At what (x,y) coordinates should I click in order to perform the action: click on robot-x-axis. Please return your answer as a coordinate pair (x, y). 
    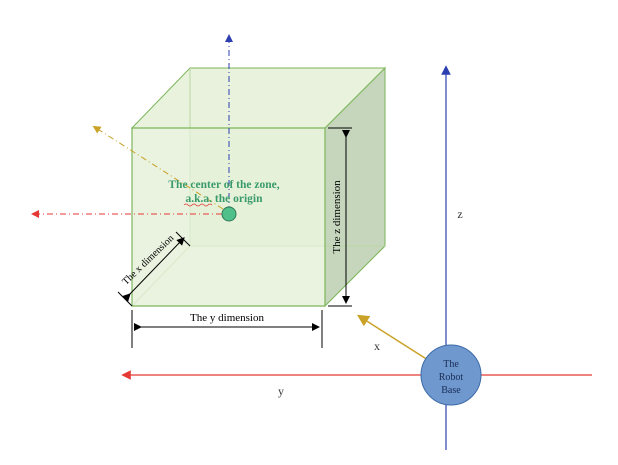
    Looking at the image, I should click on (392, 337).